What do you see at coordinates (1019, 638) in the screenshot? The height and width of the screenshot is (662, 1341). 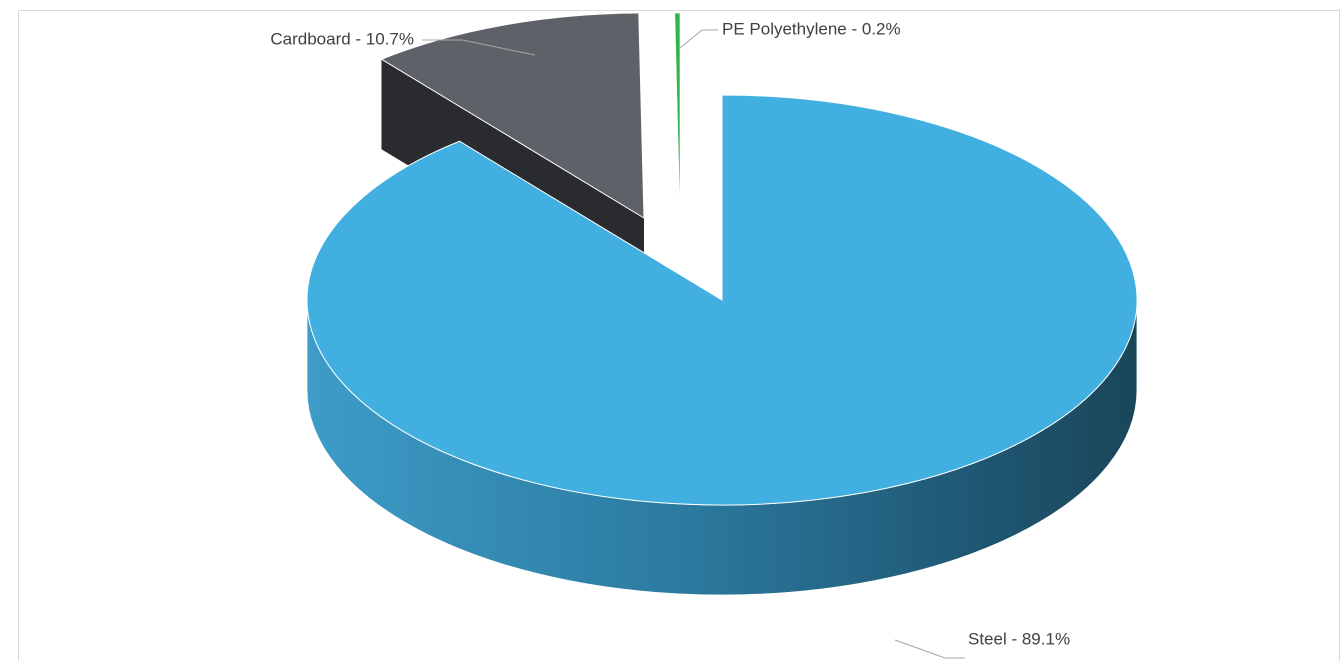 I see `steel-data-label: Steel - 89.1%` at bounding box center [1019, 638].